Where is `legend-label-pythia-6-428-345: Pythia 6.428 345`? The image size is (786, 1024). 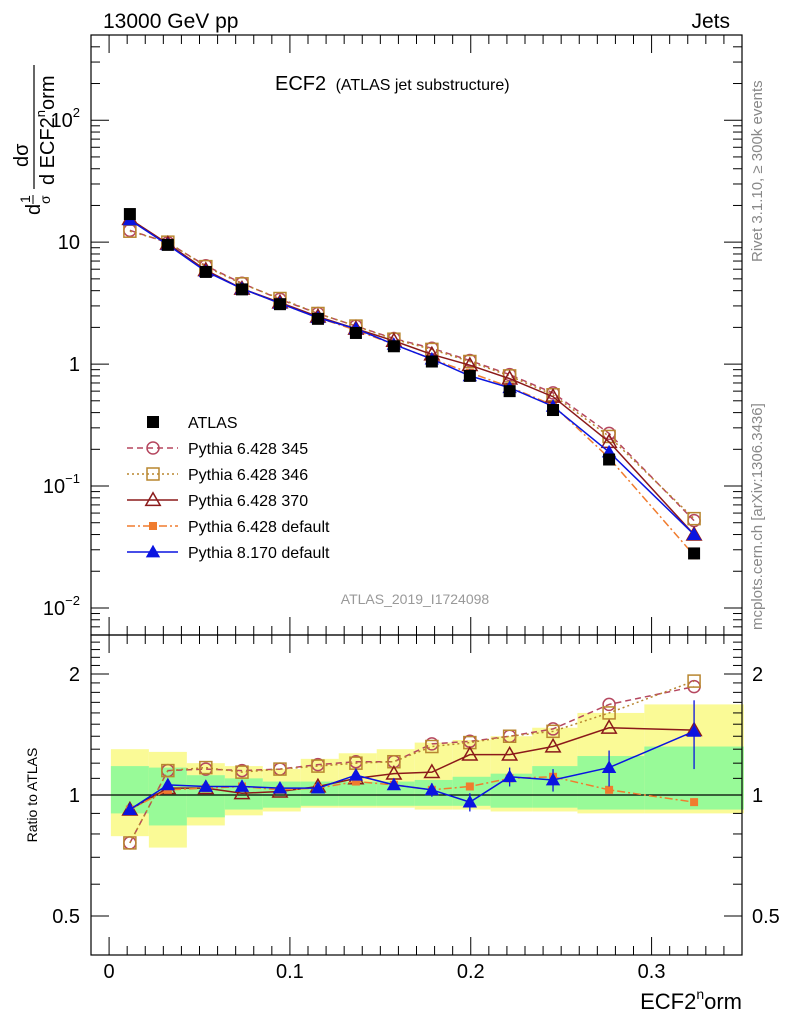 legend-label-pythia-6-428-345: Pythia 6.428 345 is located at coordinates (248, 449).